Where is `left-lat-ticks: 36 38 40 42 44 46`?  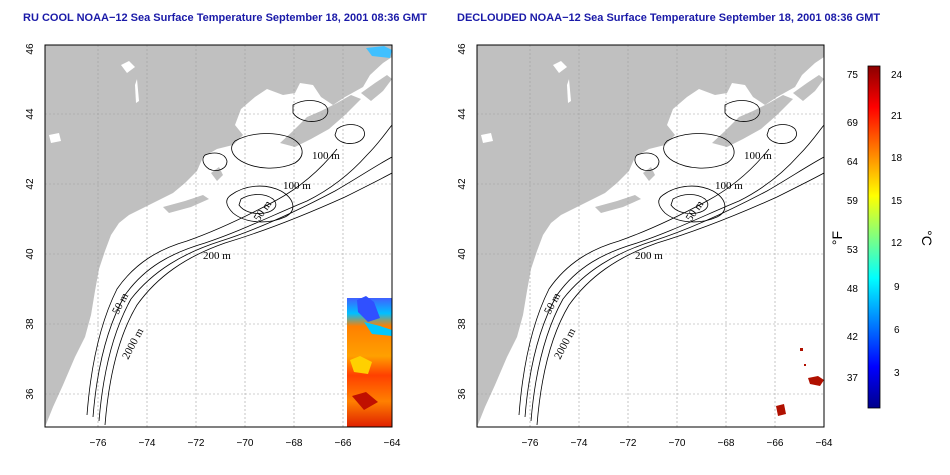 left-lat-ticks: 36 38 40 42 44 46 is located at coordinates (30, 221).